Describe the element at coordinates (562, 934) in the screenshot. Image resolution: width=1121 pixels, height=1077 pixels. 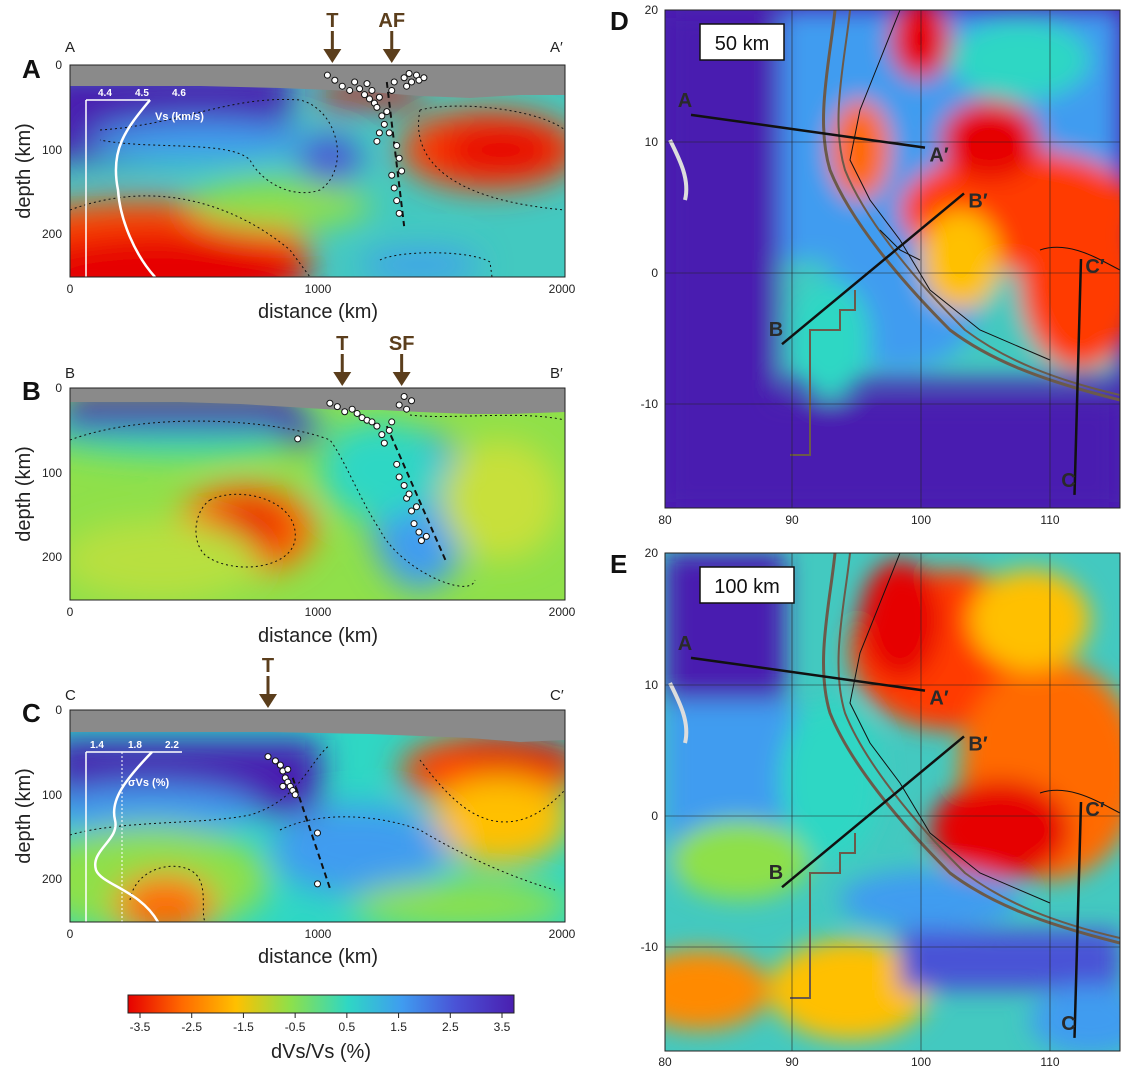
I see `panel-c-xtick: 2000` at that location.